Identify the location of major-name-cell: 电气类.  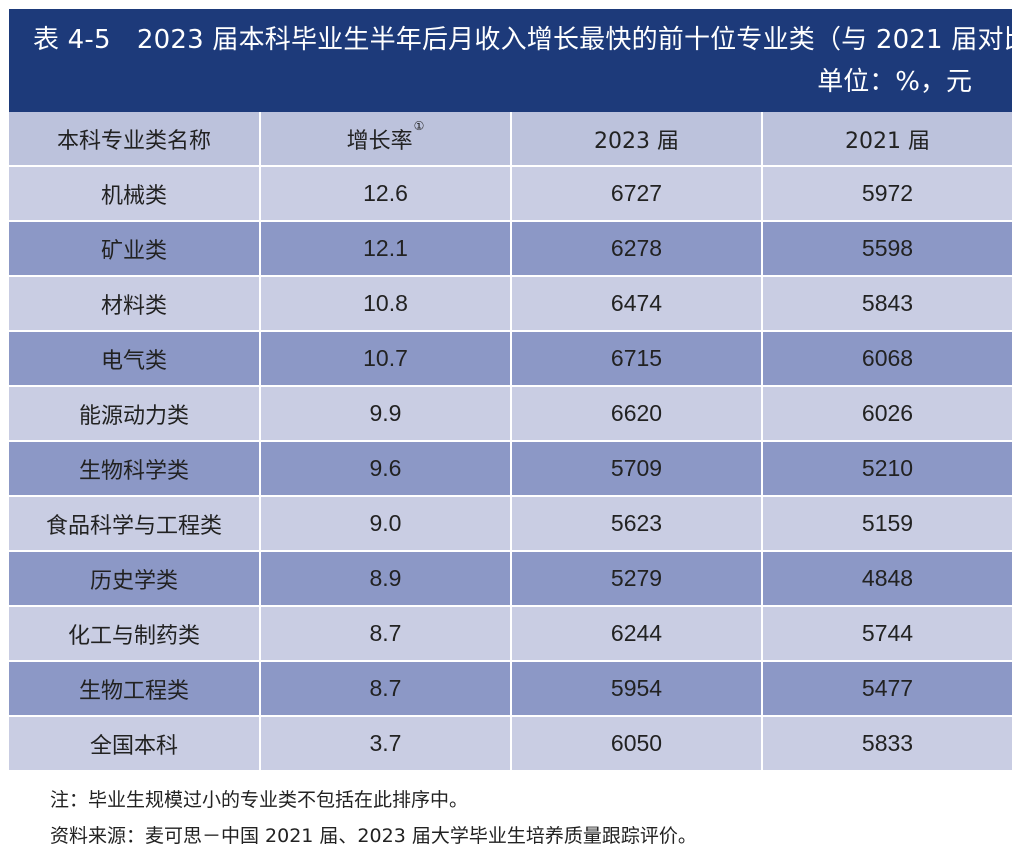
(135, 359).